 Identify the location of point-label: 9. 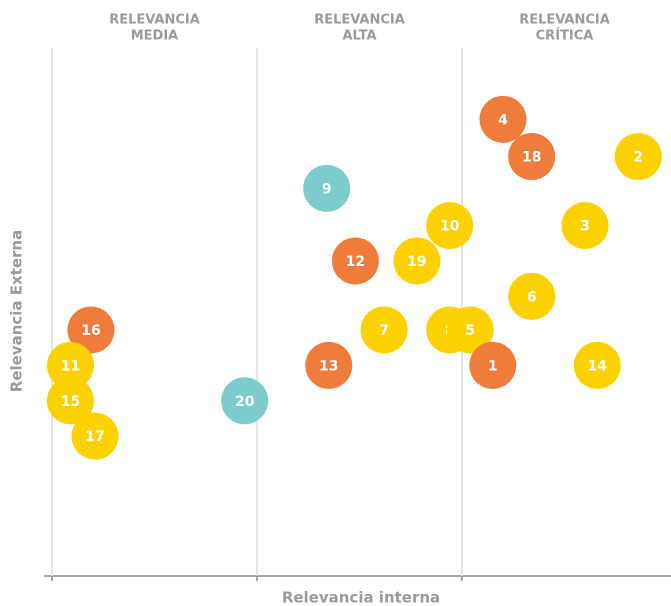
(327, 189).